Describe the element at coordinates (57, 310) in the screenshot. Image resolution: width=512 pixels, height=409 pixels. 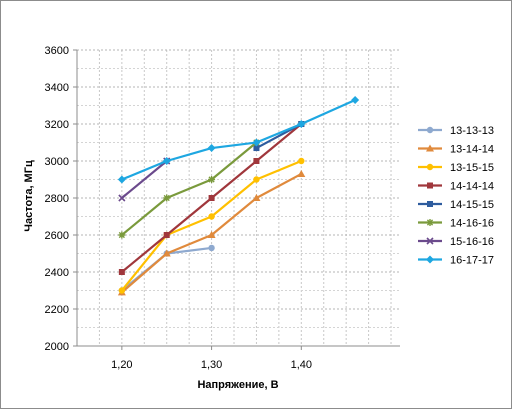
I see `y-tick-label: 2200` at that location.